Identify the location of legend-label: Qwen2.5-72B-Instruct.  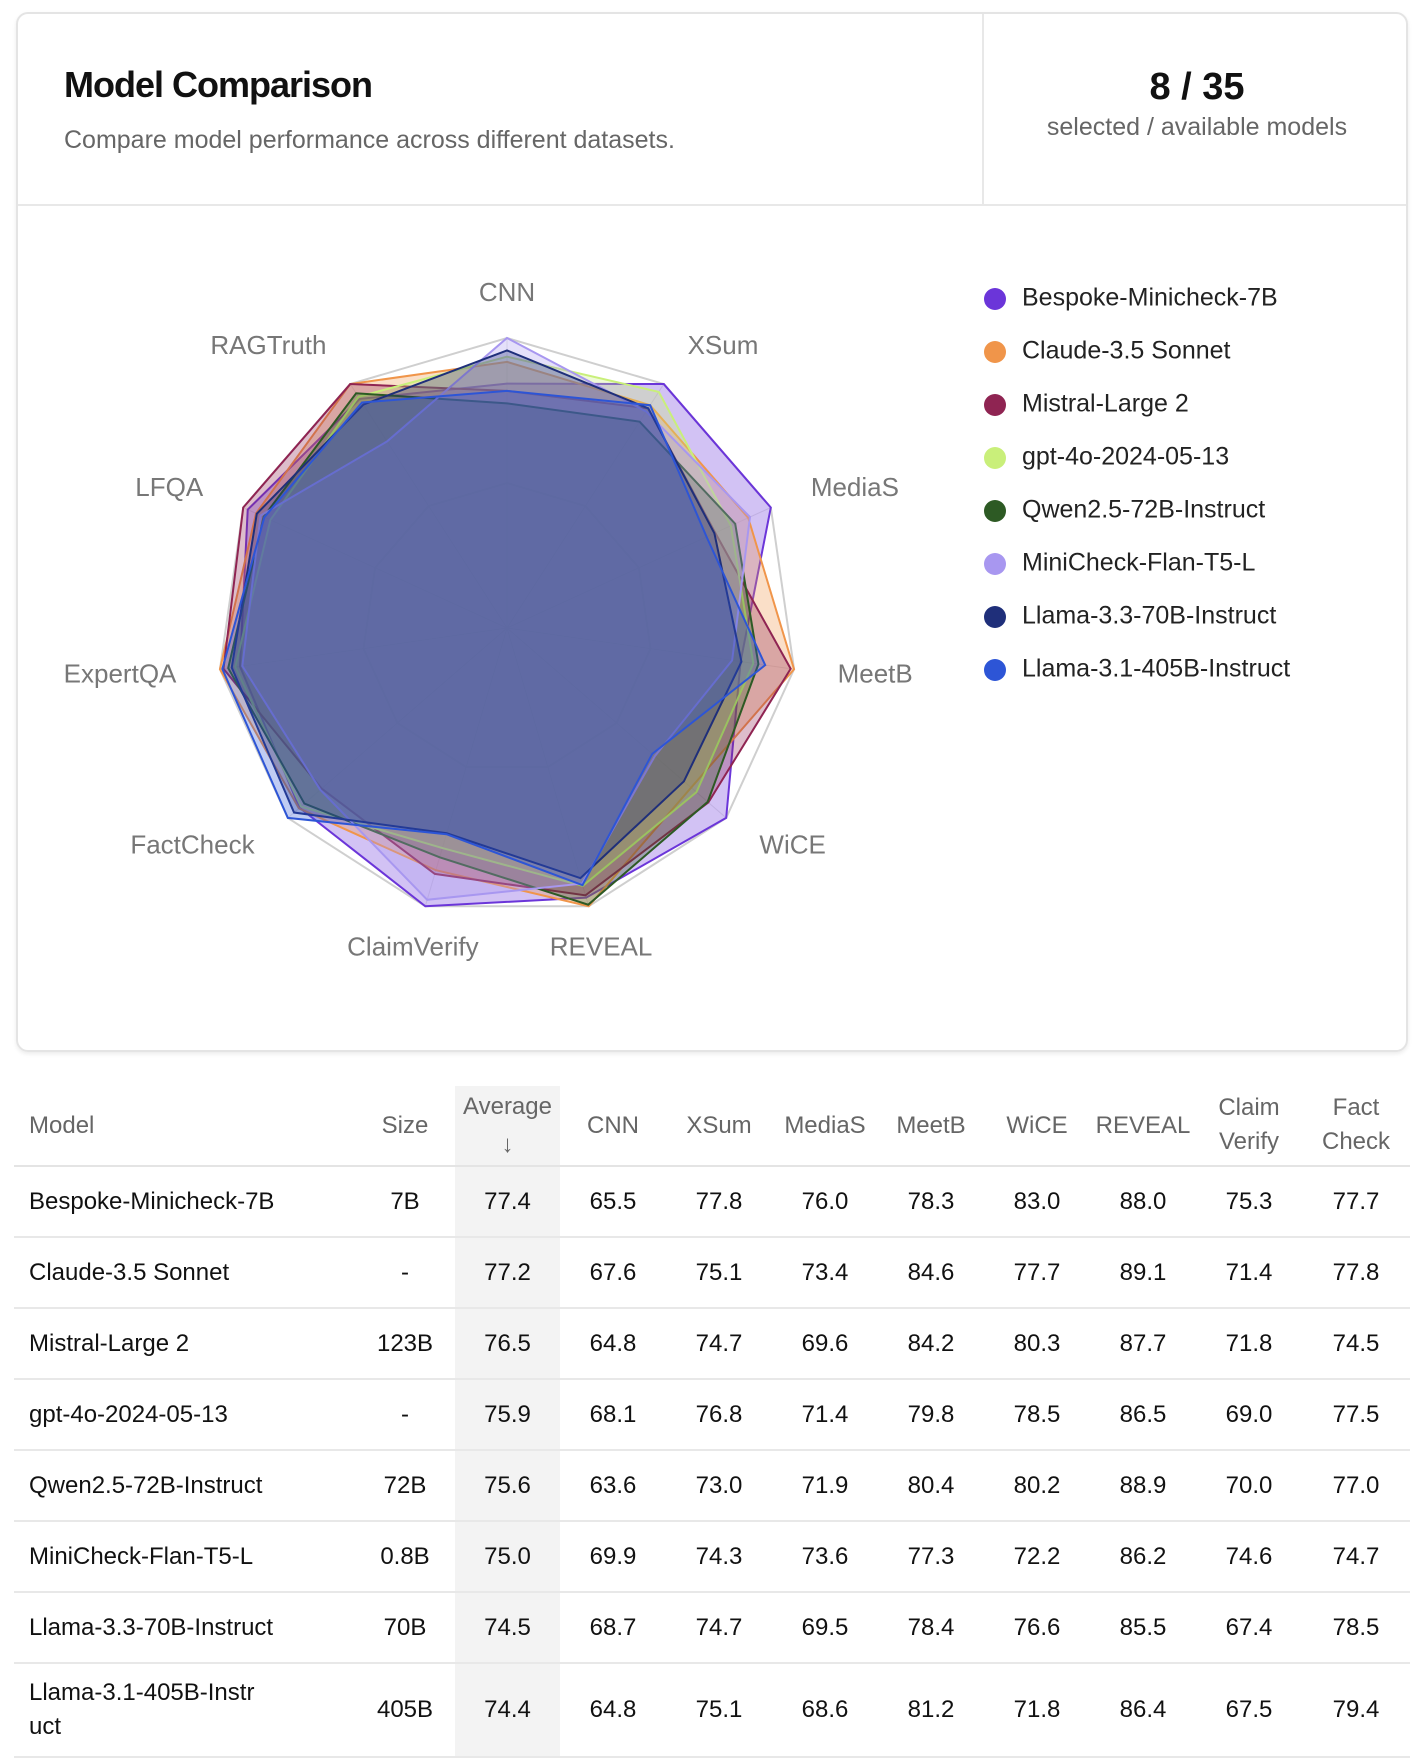
(1143, 510).